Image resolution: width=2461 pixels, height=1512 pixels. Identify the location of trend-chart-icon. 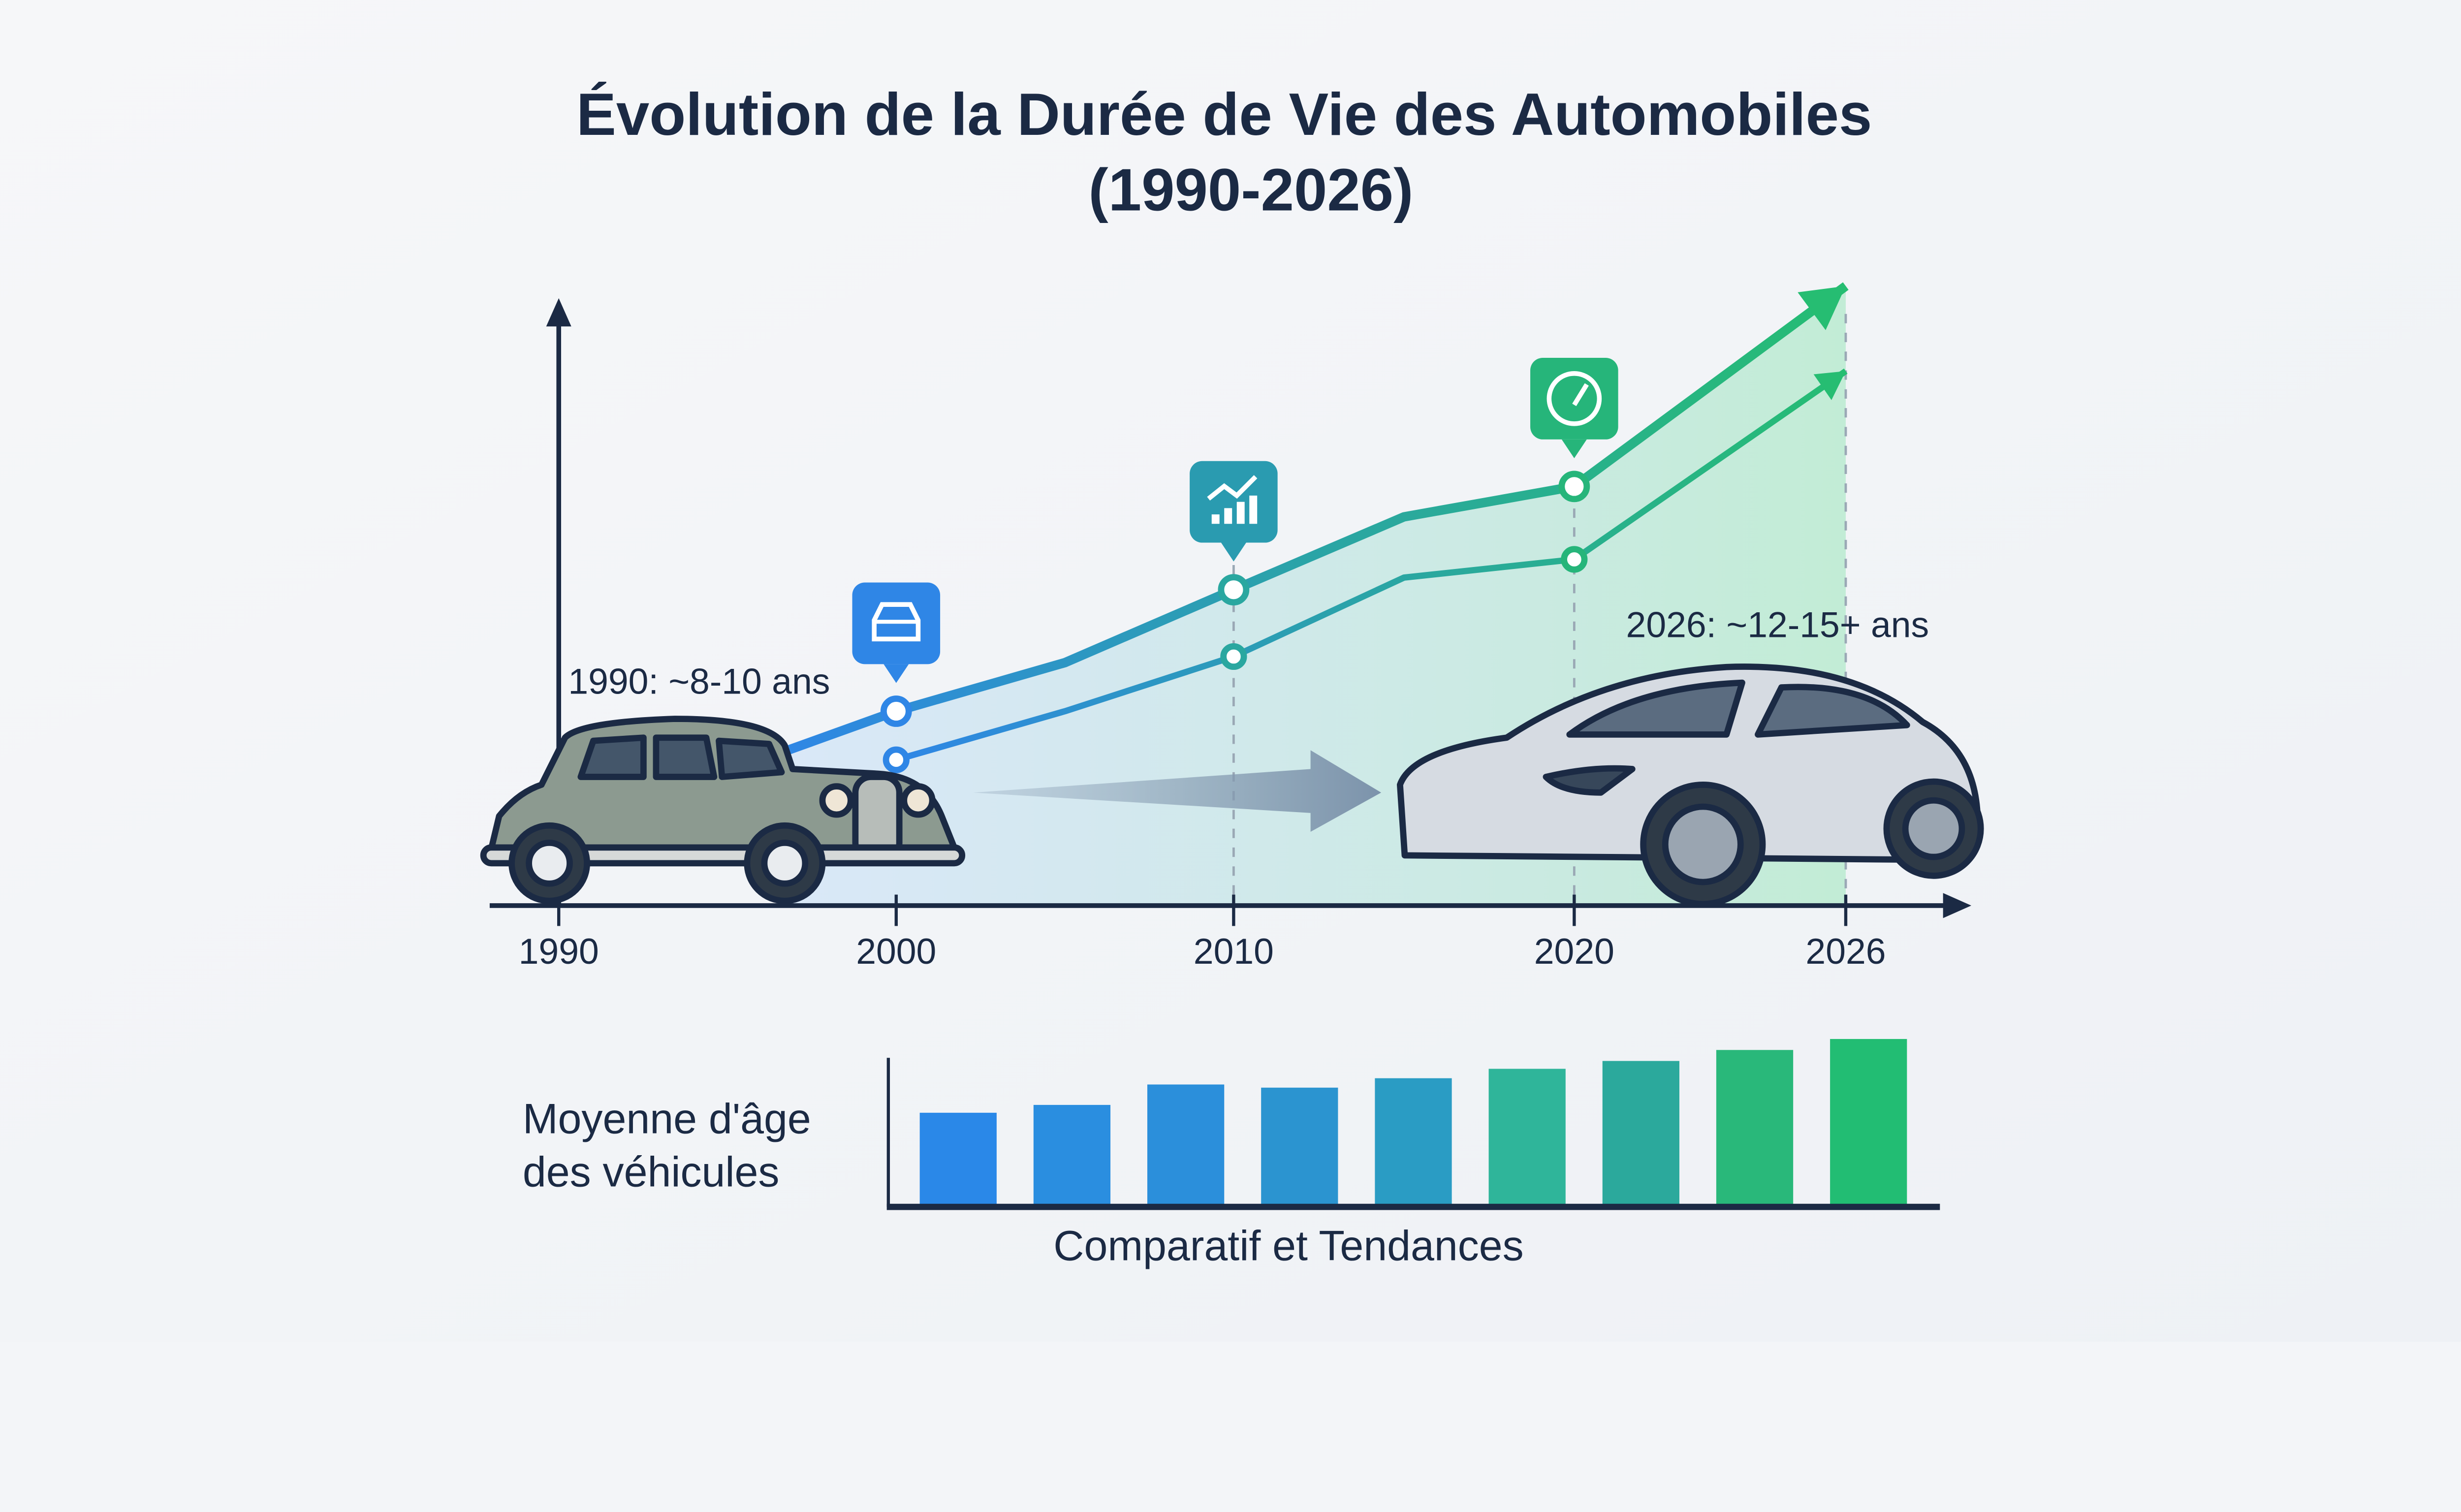
(1234, 511).